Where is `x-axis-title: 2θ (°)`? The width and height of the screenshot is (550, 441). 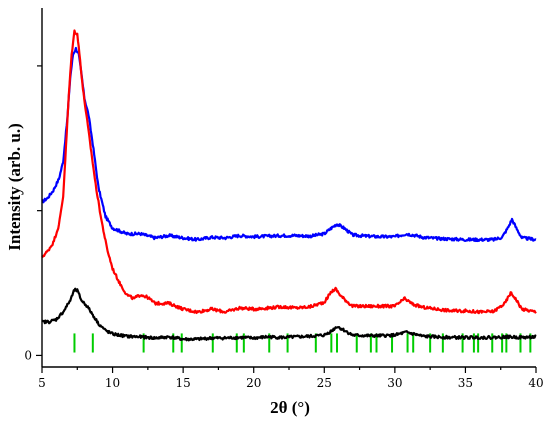
x-axis-title: 2θ (°) is located at coordinates (290, 407).